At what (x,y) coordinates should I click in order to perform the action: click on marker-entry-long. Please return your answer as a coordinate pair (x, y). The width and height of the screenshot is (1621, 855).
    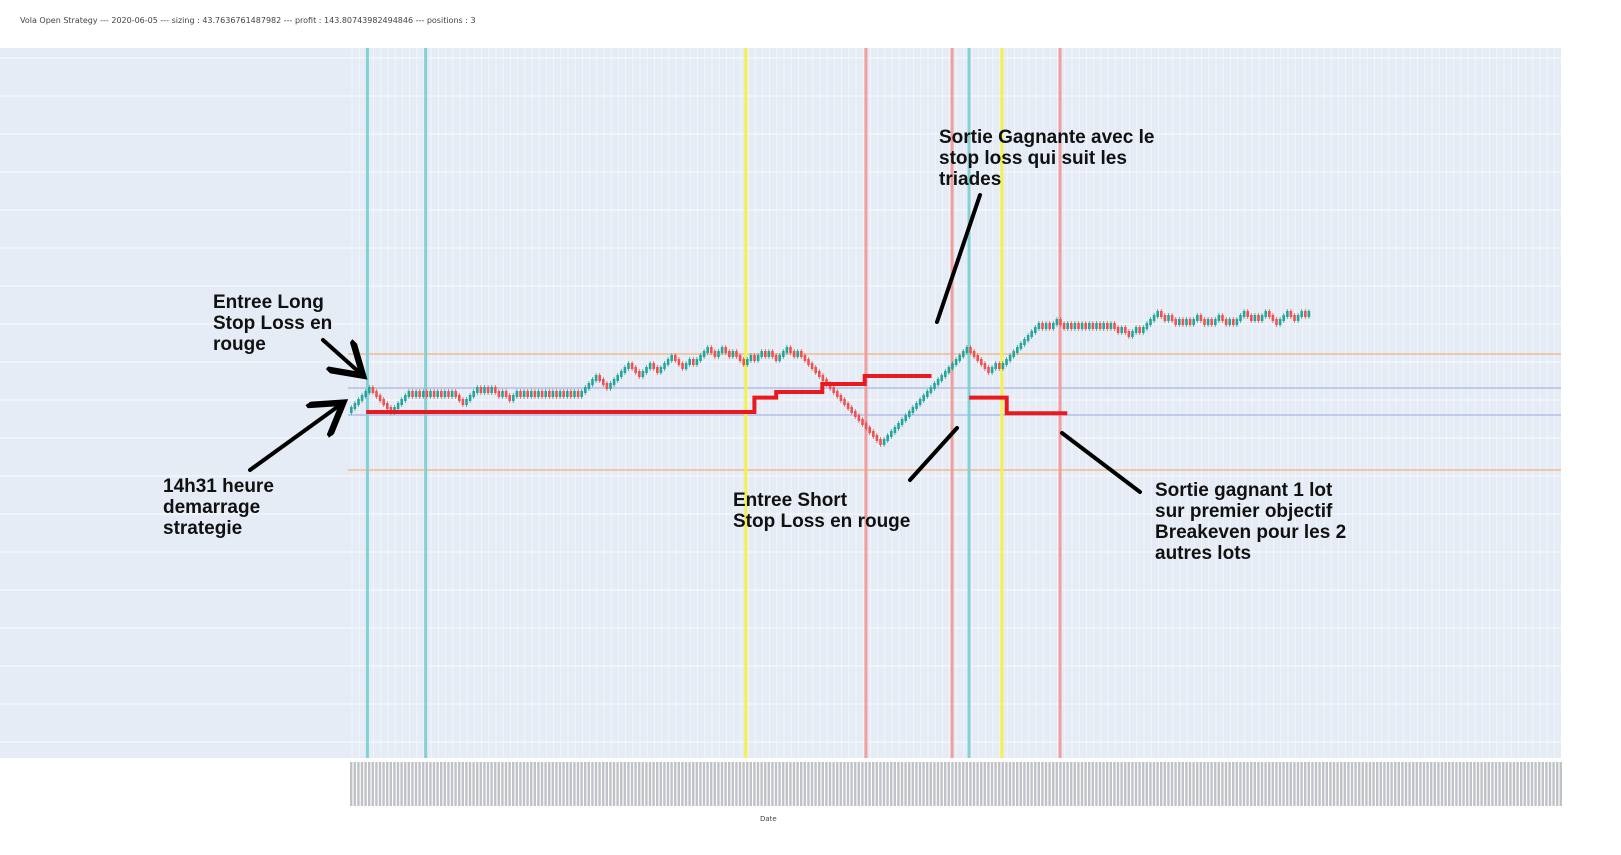
    Looking at the image, I should click on (426, 403).